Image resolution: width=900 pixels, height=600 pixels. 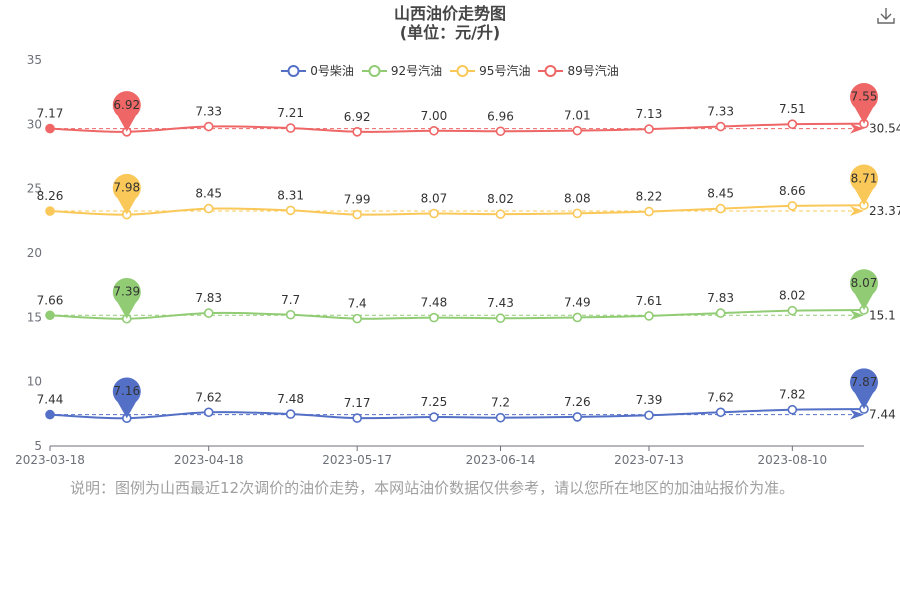 I want to click on max-pin-label: 7.55, so click(x=864, y=97).